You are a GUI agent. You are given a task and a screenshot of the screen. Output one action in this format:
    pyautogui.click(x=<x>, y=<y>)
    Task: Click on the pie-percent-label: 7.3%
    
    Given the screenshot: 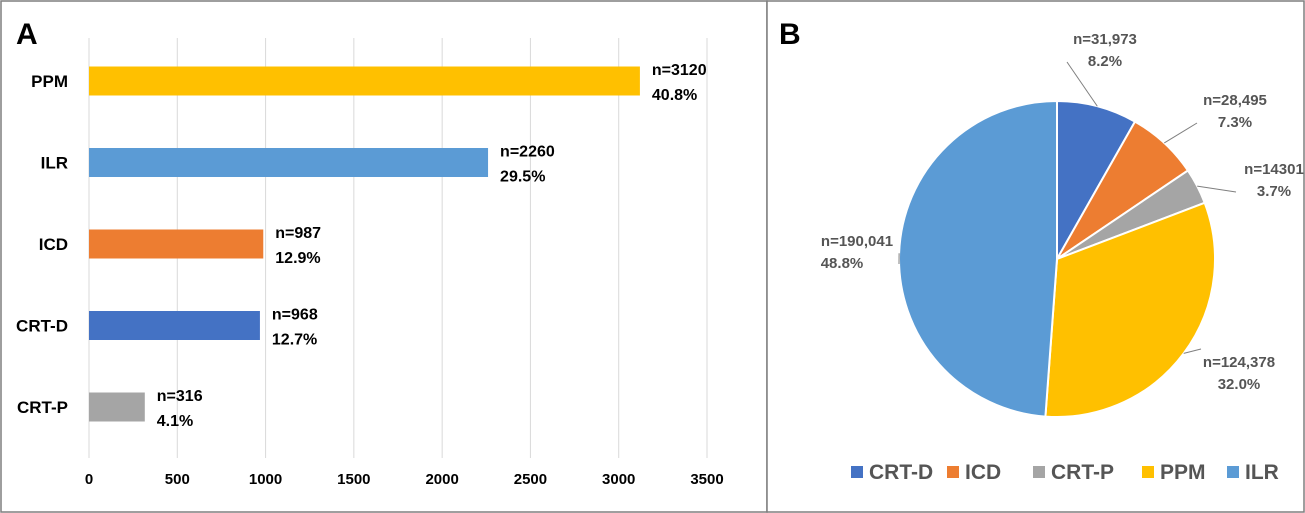 What is the action you would take?
    pyautogui.click(x=1235, y=122)
    